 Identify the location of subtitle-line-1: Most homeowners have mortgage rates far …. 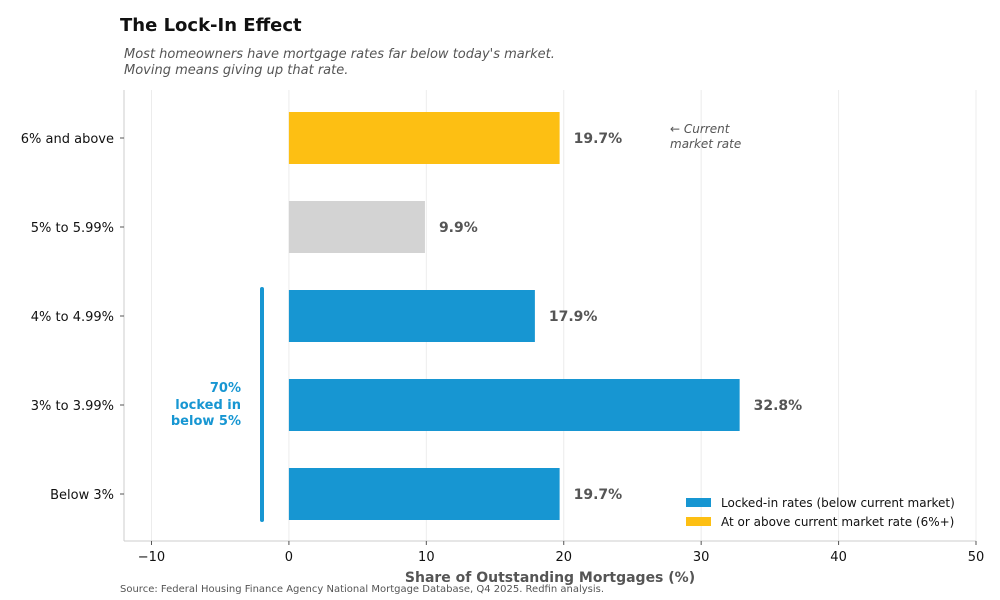
(339, 54).